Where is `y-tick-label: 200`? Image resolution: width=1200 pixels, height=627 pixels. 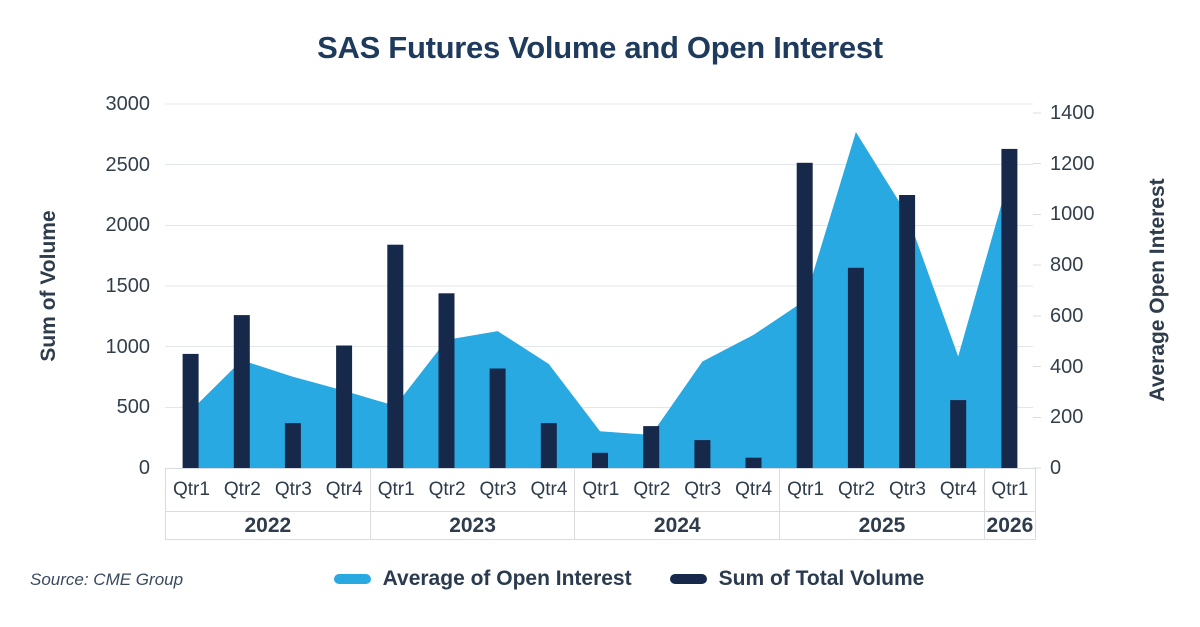 y-tick-label: 200 is located at coordinates (1067, 417).